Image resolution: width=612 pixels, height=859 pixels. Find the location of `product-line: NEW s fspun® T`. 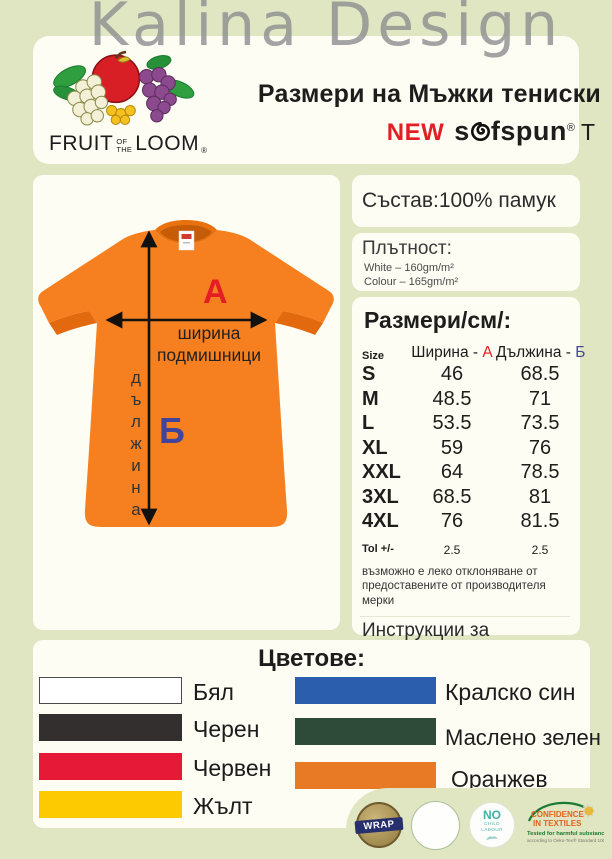

product-line: NEW s fspun® T is located at coordinates (439, 131).